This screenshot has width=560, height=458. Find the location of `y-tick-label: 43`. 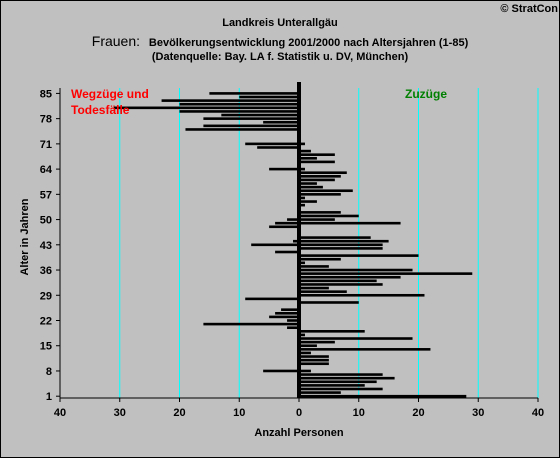

y-tick-label: 43 is located at coordinates (46, 246).